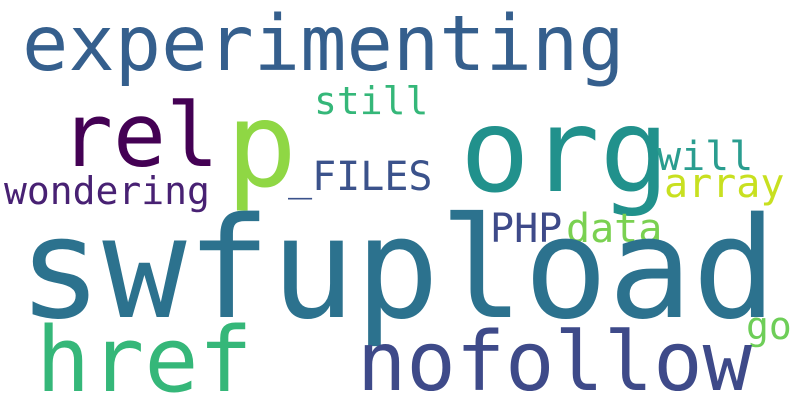 Image resolution: width=800 pixels, height=400 pixels. I want to click on word-data: data, so click(614, 229).